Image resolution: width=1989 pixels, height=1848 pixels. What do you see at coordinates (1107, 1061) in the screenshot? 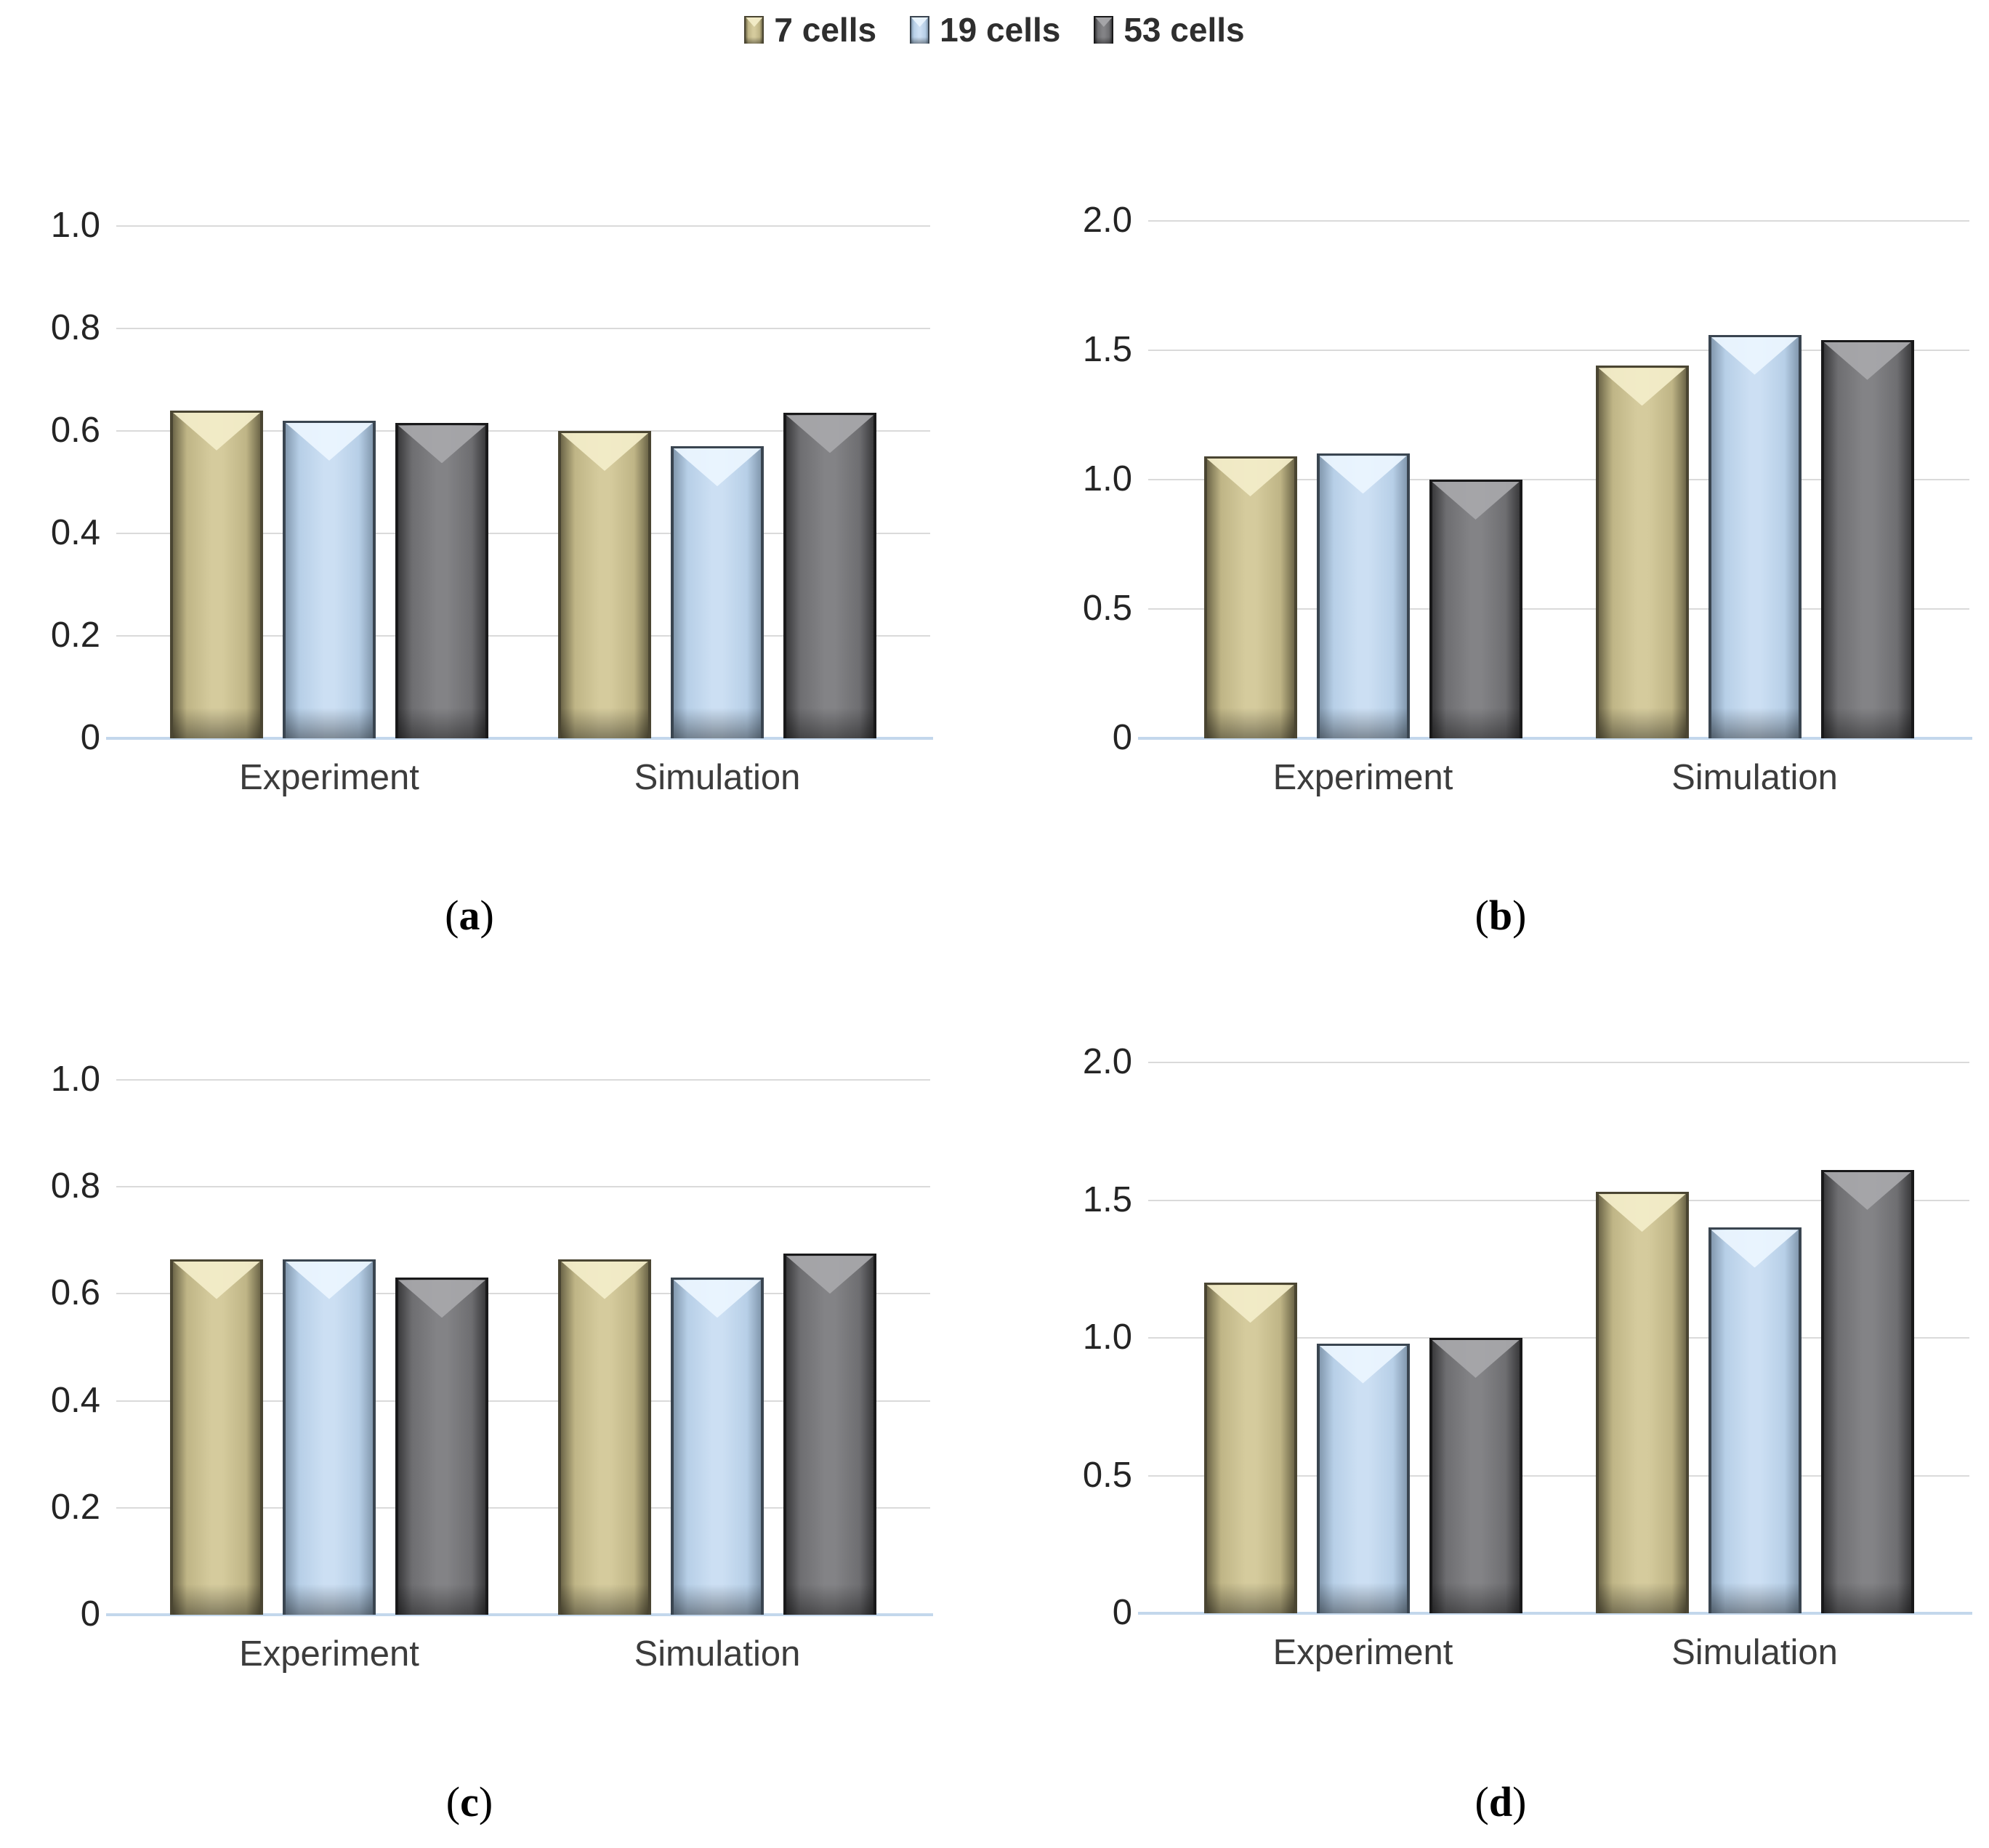
I see `ytick-d-2-0: 2.0` at bounding box center [1107, 1061].